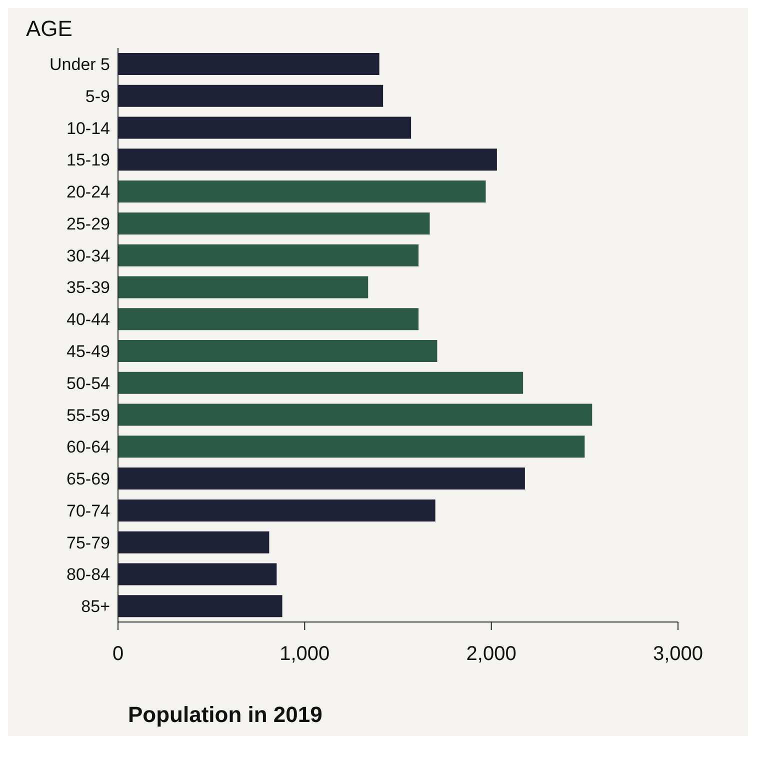  Describe the element at coordinates (88, 351) in the screenshot. I see `y-tick-label: 45-49` at that location.